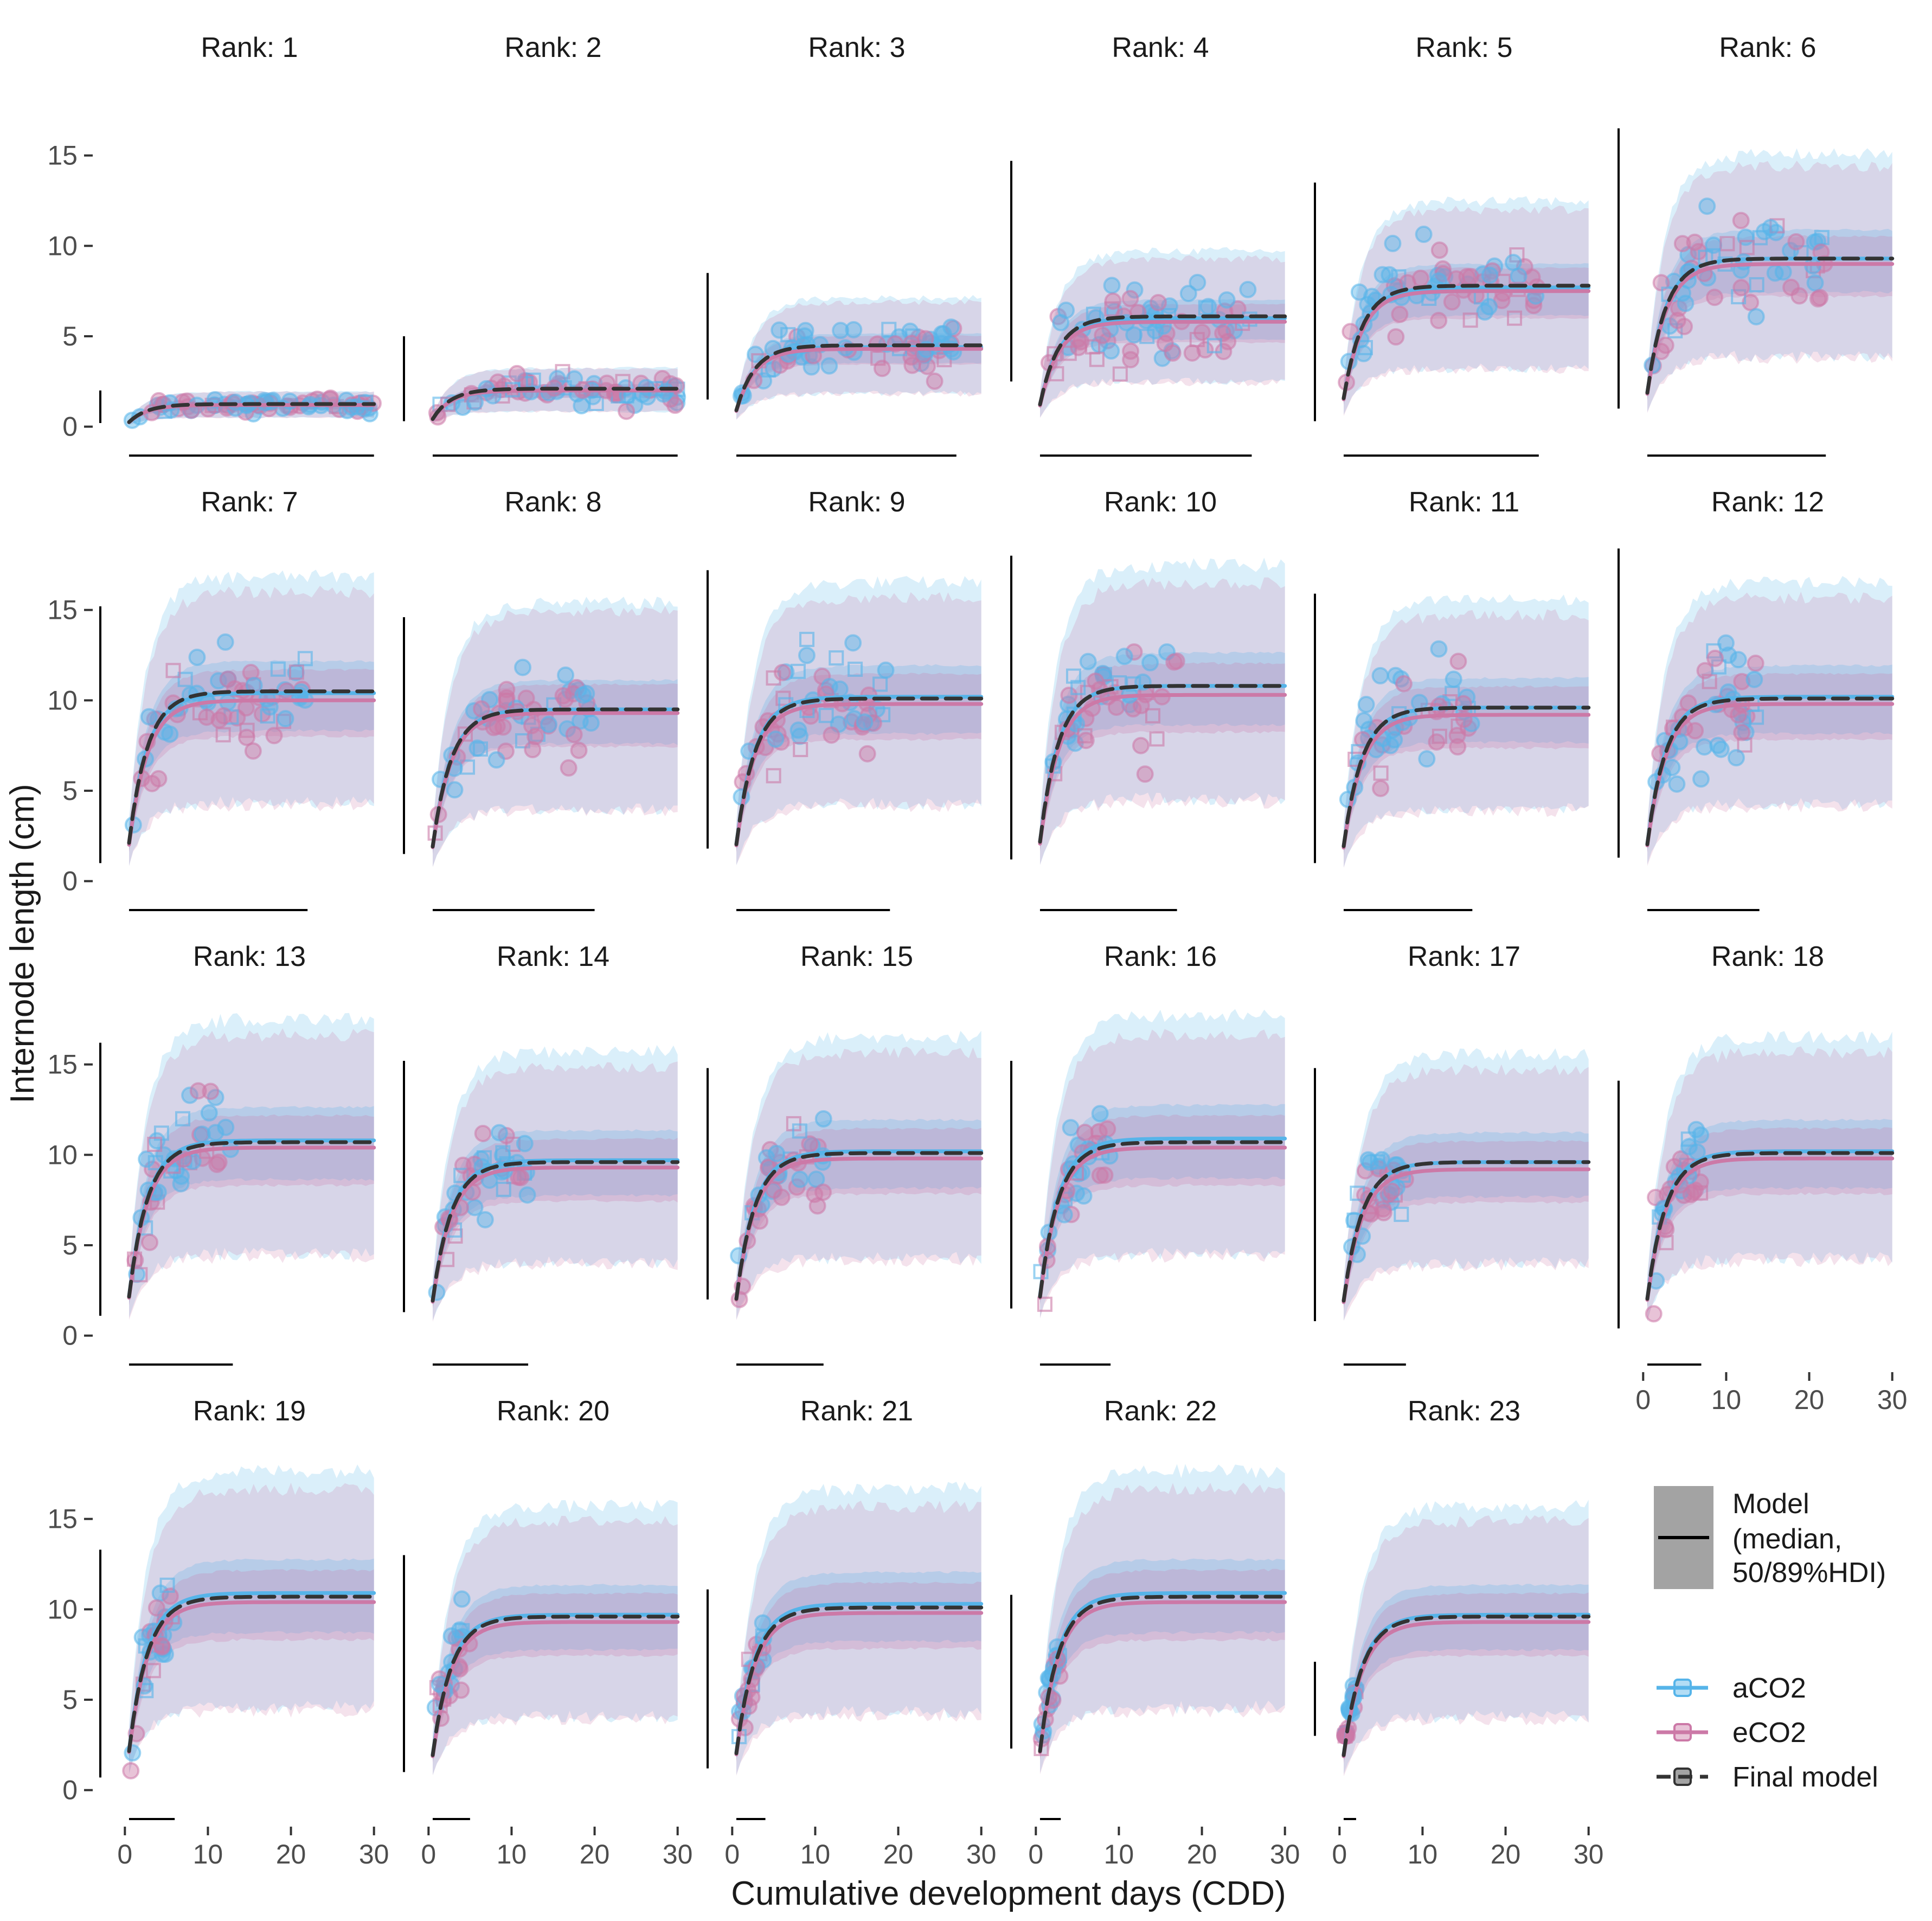 Image resolution: width=1932 pixels, height=1921 pixels. I want to click on facet-title: Rank: 6, so click(1767, 47).